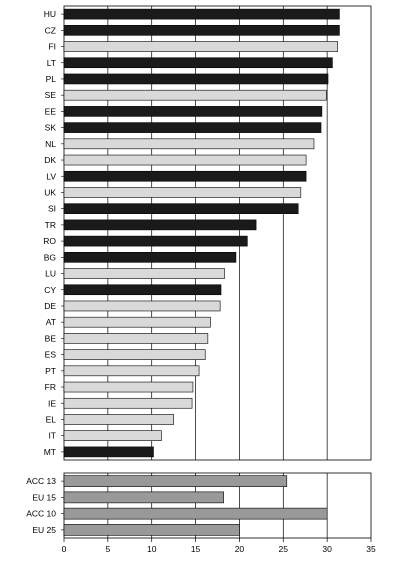 Image resolution: width=404 pixels, height=562 pixels. What do you see at coordinates (50, 160) in the screenshot?
I see `category-label: DK` at bounding box center [50, 160].